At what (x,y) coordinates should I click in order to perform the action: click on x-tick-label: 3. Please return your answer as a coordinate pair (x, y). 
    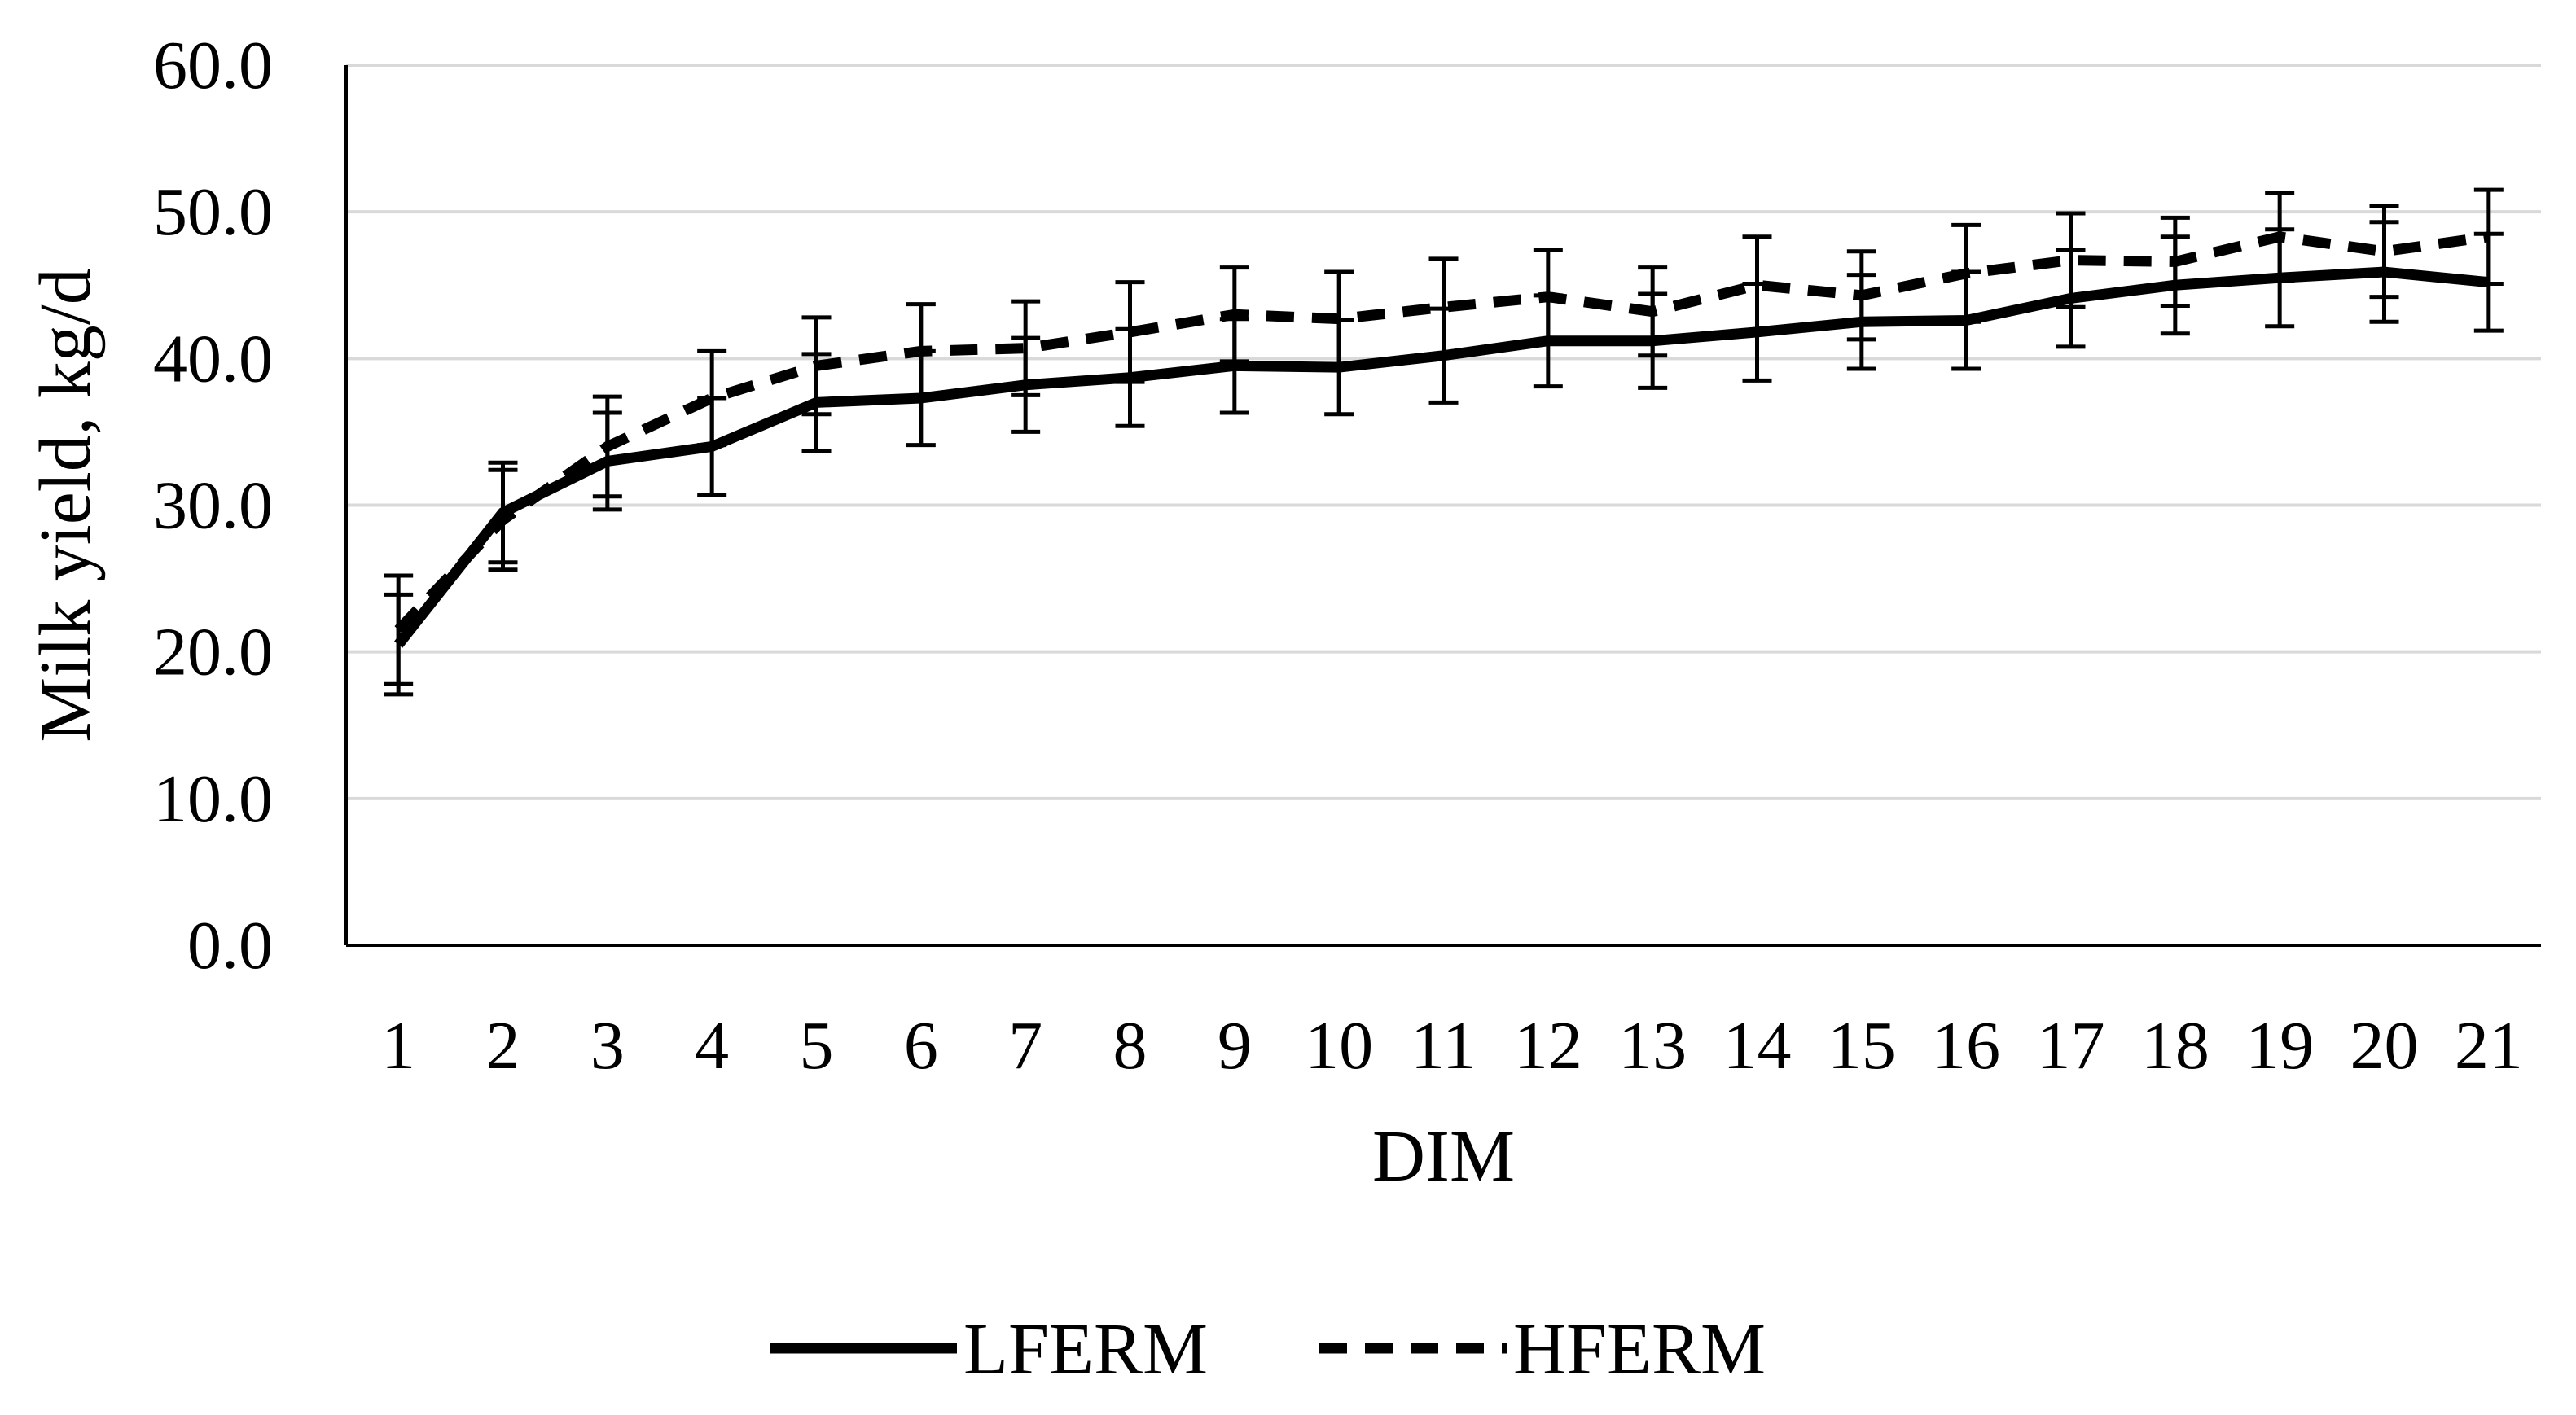
    Looking at the image, I should click on (607, 1046).